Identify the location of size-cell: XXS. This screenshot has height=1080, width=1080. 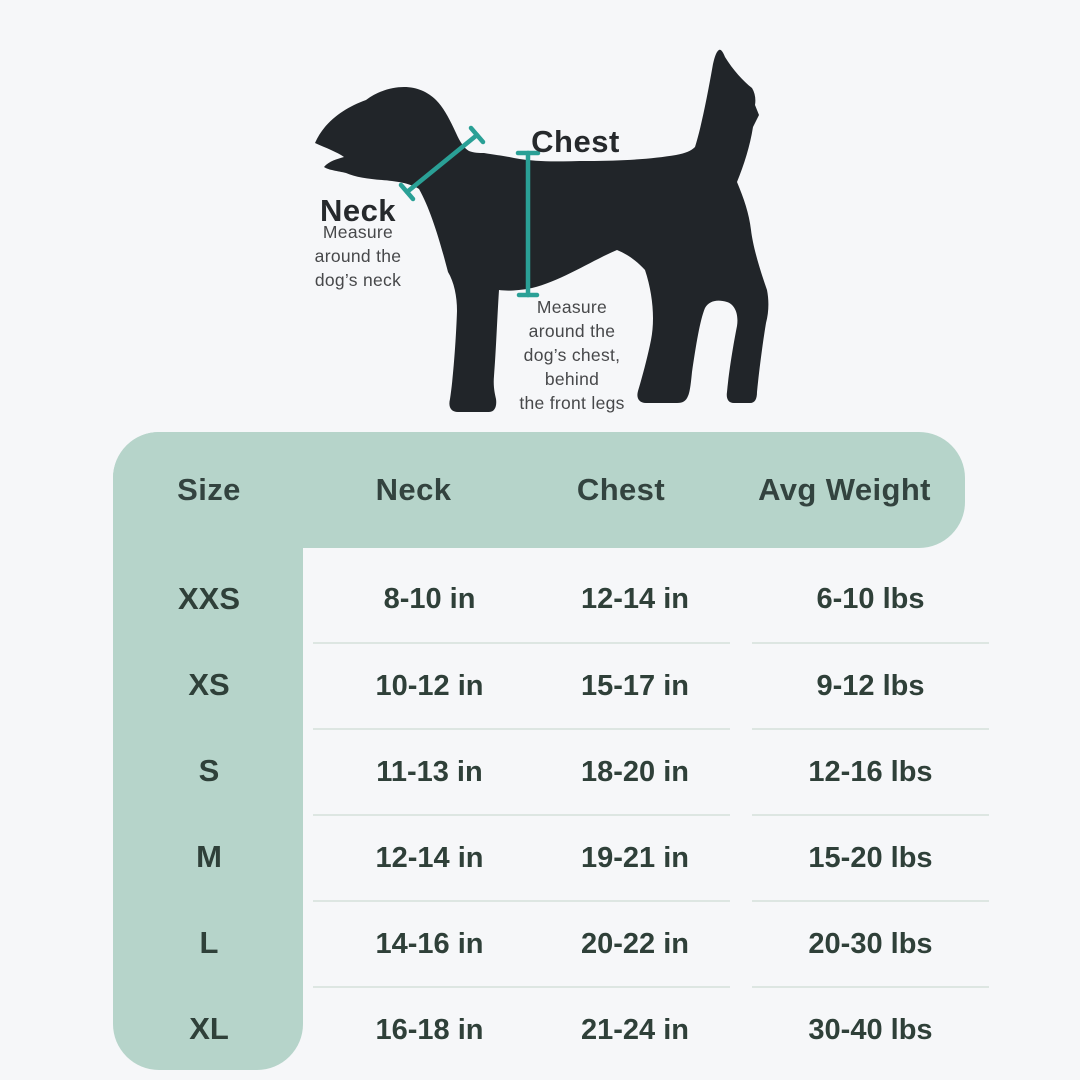
(209, 598).